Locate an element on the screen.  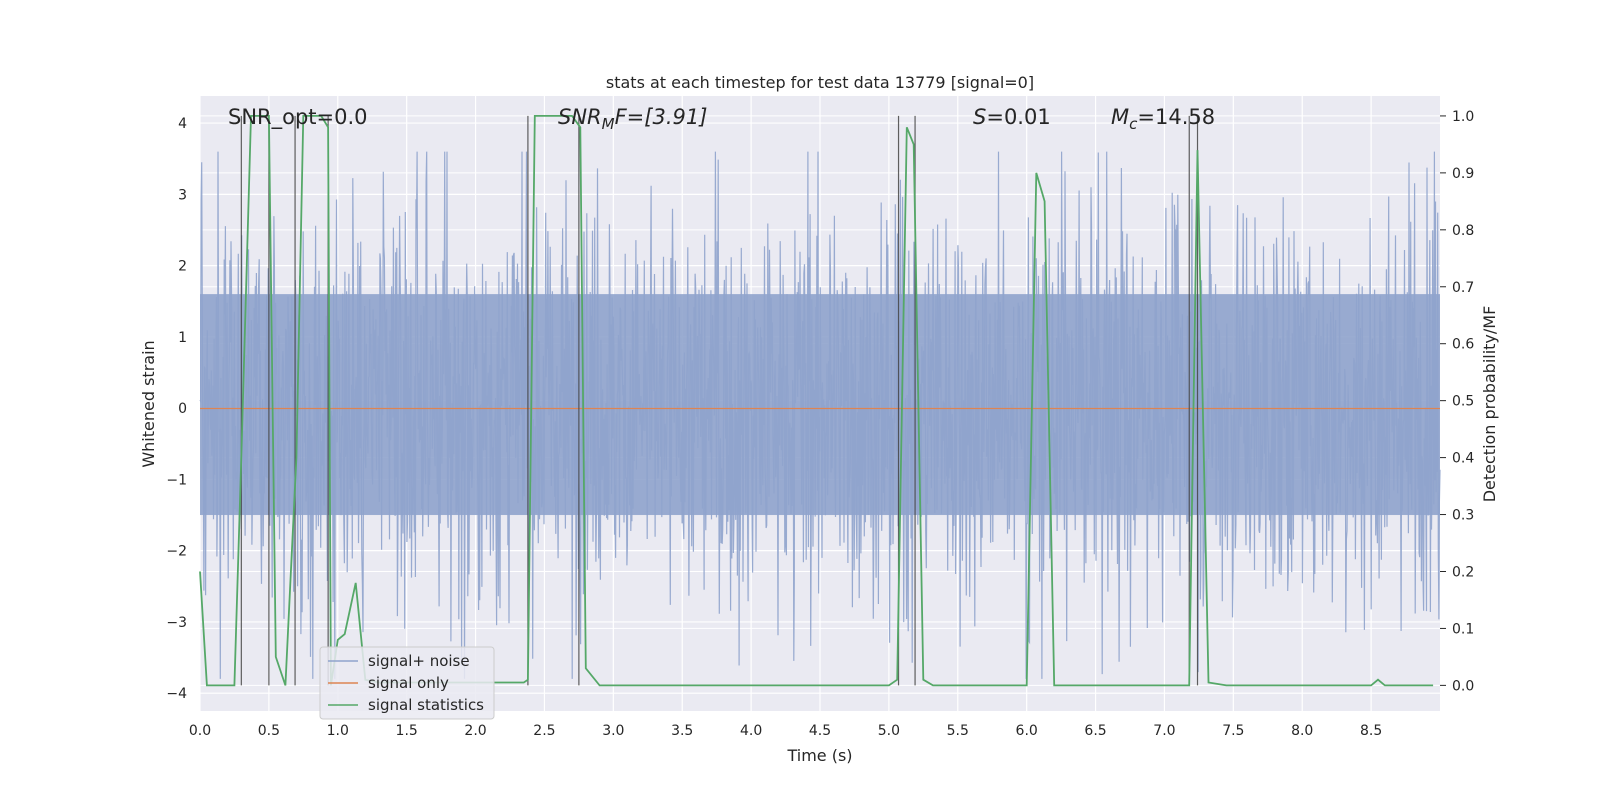
legend-entry-statistics: signal statistics is located at coordinates (426, 705).